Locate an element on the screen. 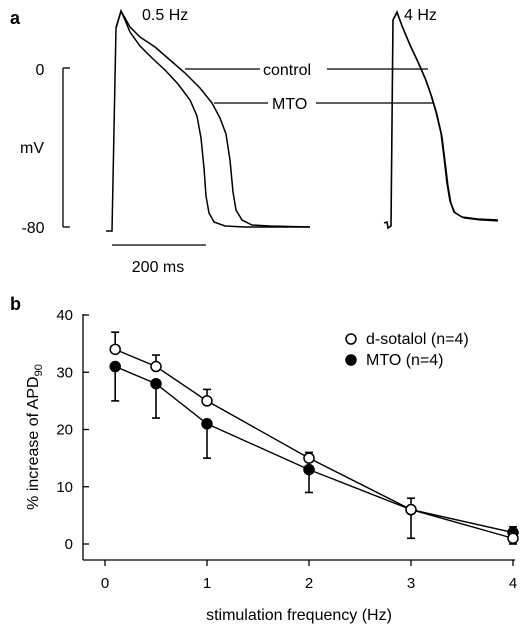 Image resolution: width=520 pixels, height=640 pixels. y-axis-label-text: % increase of APD is located at coordinates (33, 442).